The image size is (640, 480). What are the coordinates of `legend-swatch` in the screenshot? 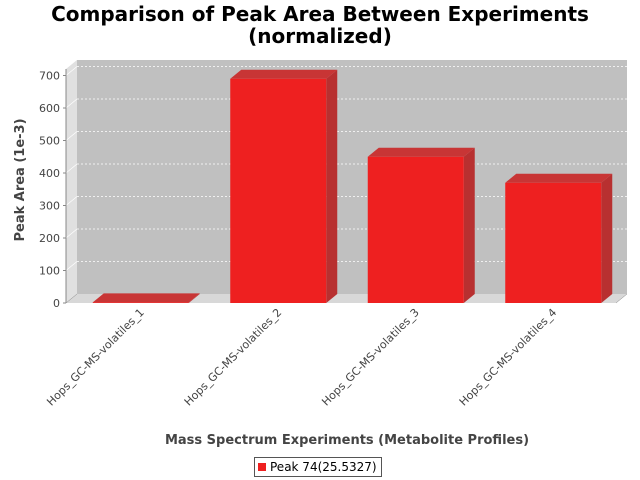 It's located at (262, 467).